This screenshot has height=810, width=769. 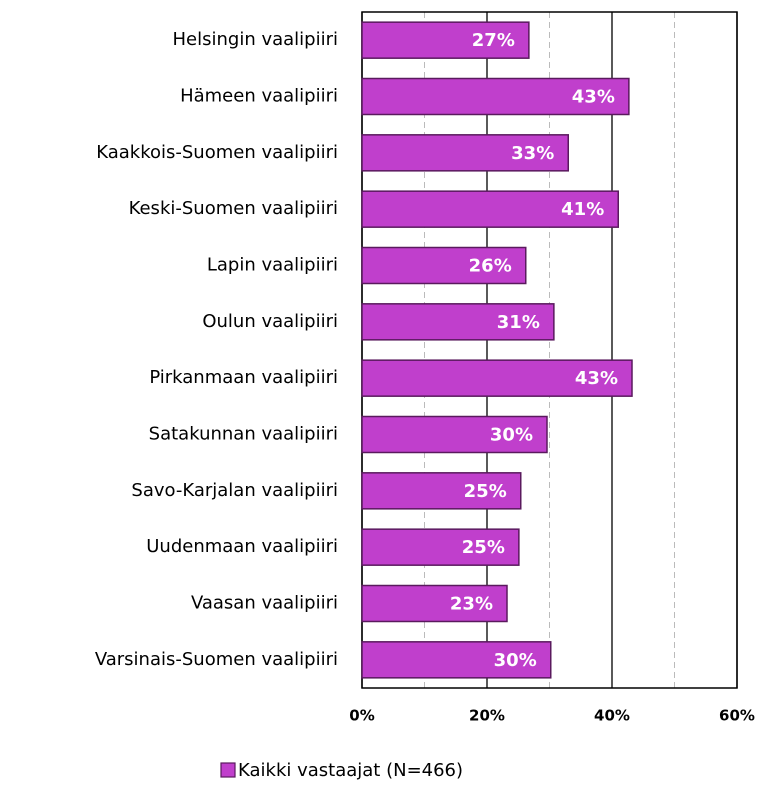 What do you see at coordinates (612, 716) in the screenshot?
I see `x-tick-label: 40%` at bounding box center [612, 716].